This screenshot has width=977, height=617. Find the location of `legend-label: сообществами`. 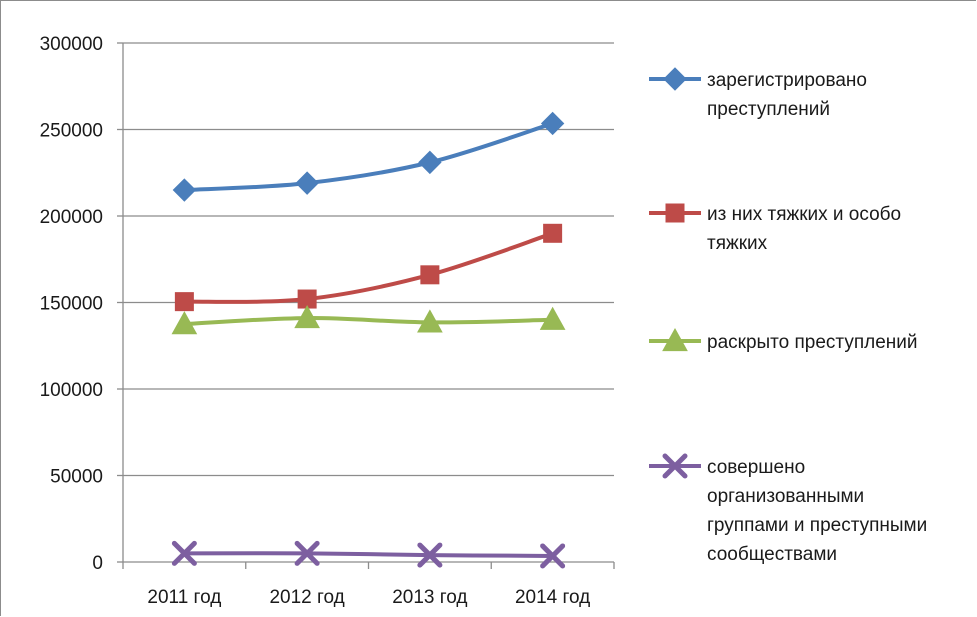

legend-label: сообществами is located at coordinates (772, 554).